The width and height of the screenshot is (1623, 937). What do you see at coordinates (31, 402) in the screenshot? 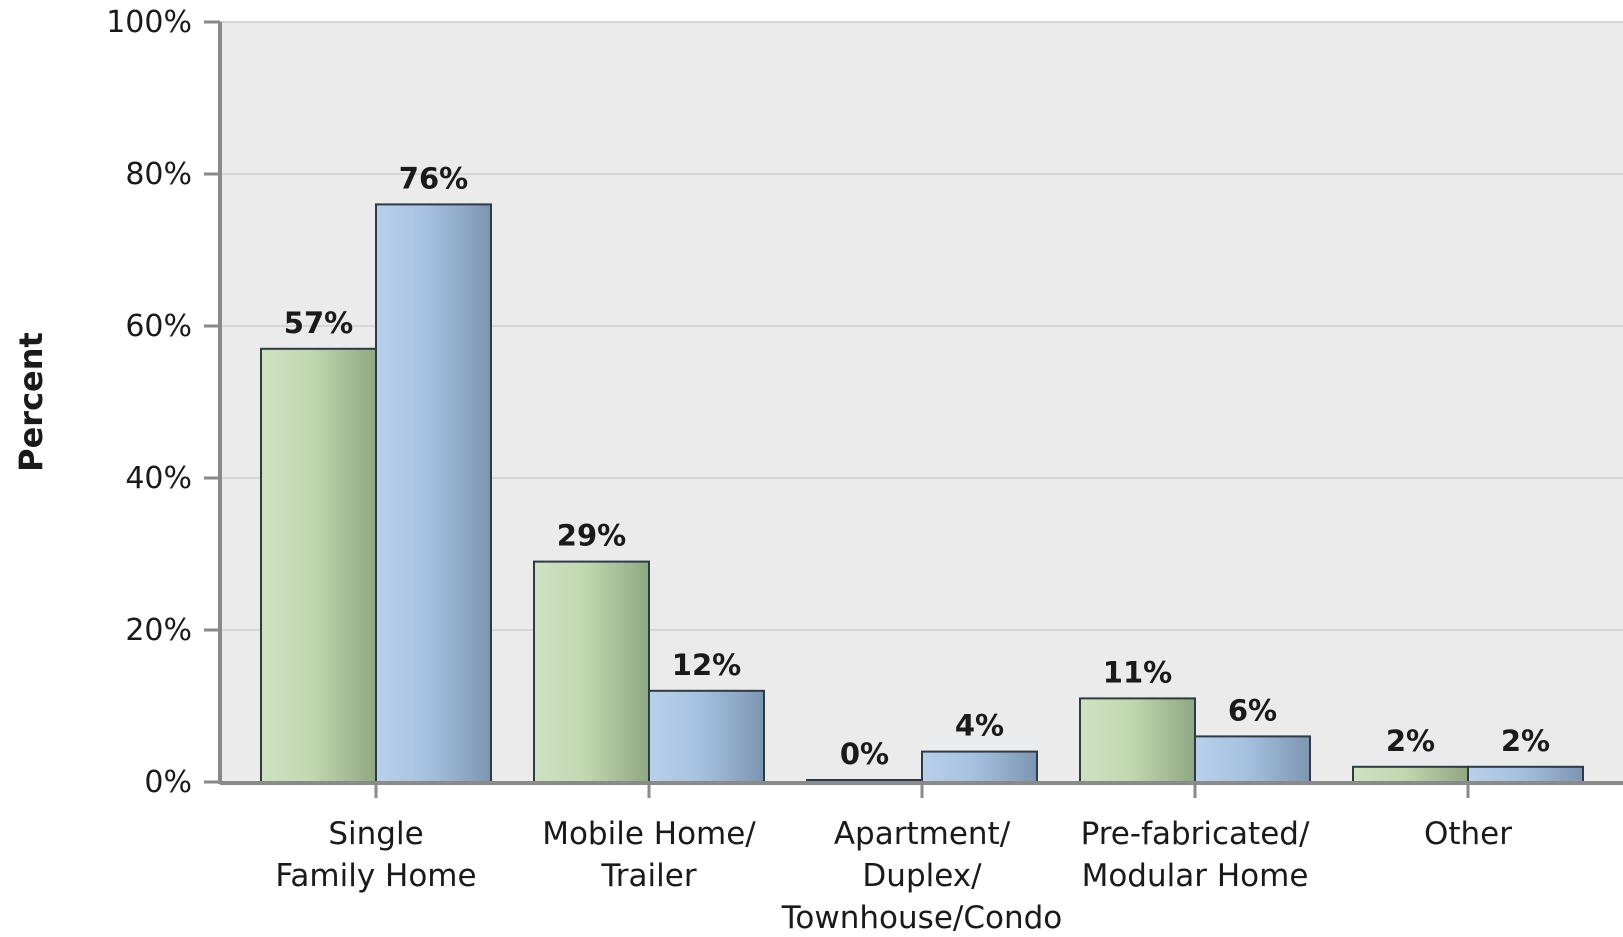
I see `y-axis-title: Percent` at bounding box center [31, 402].